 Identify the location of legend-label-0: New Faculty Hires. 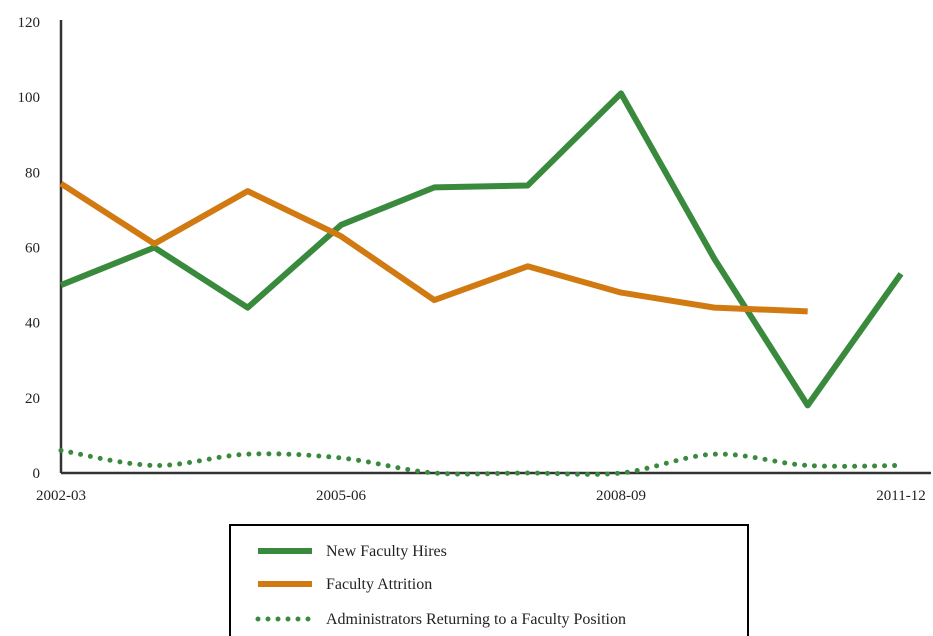
(386, 551).